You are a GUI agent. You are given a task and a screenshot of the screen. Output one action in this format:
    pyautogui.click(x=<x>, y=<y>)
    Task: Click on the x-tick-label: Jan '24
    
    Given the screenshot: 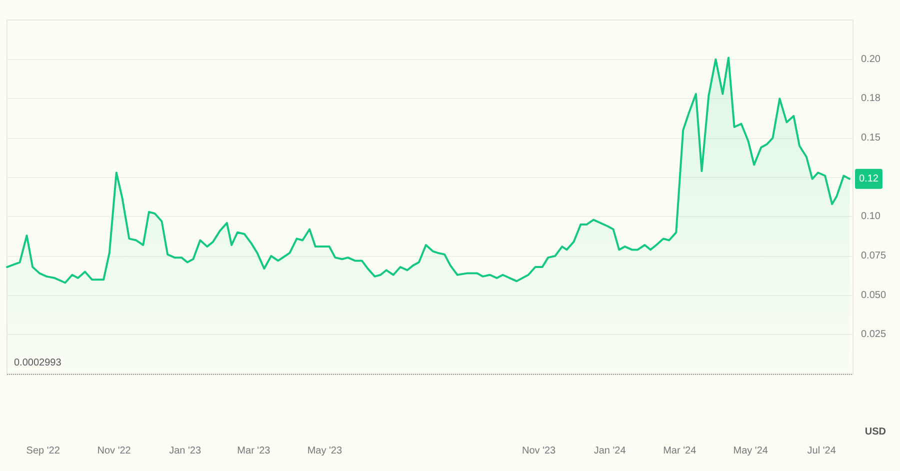 What is the action you would take?
    pyautogui.click(x=610, y=451)
    